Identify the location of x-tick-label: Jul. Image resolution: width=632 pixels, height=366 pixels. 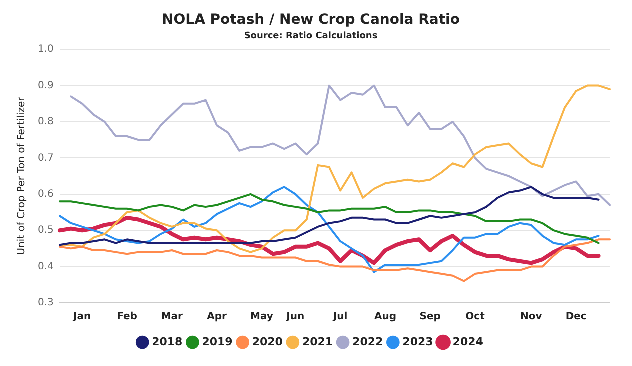
(340, 317).